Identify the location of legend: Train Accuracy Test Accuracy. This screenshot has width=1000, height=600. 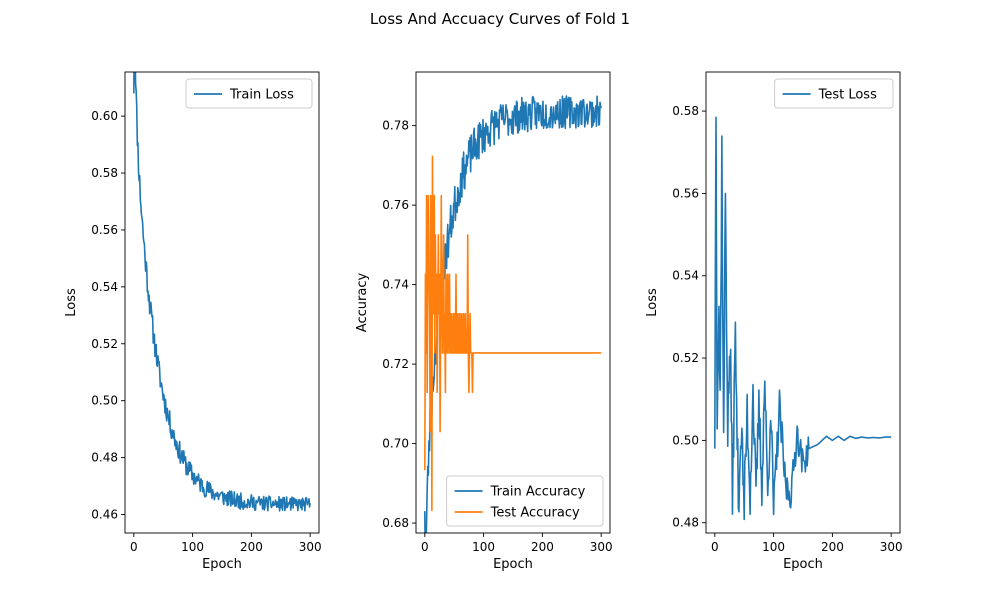
(525, 501).